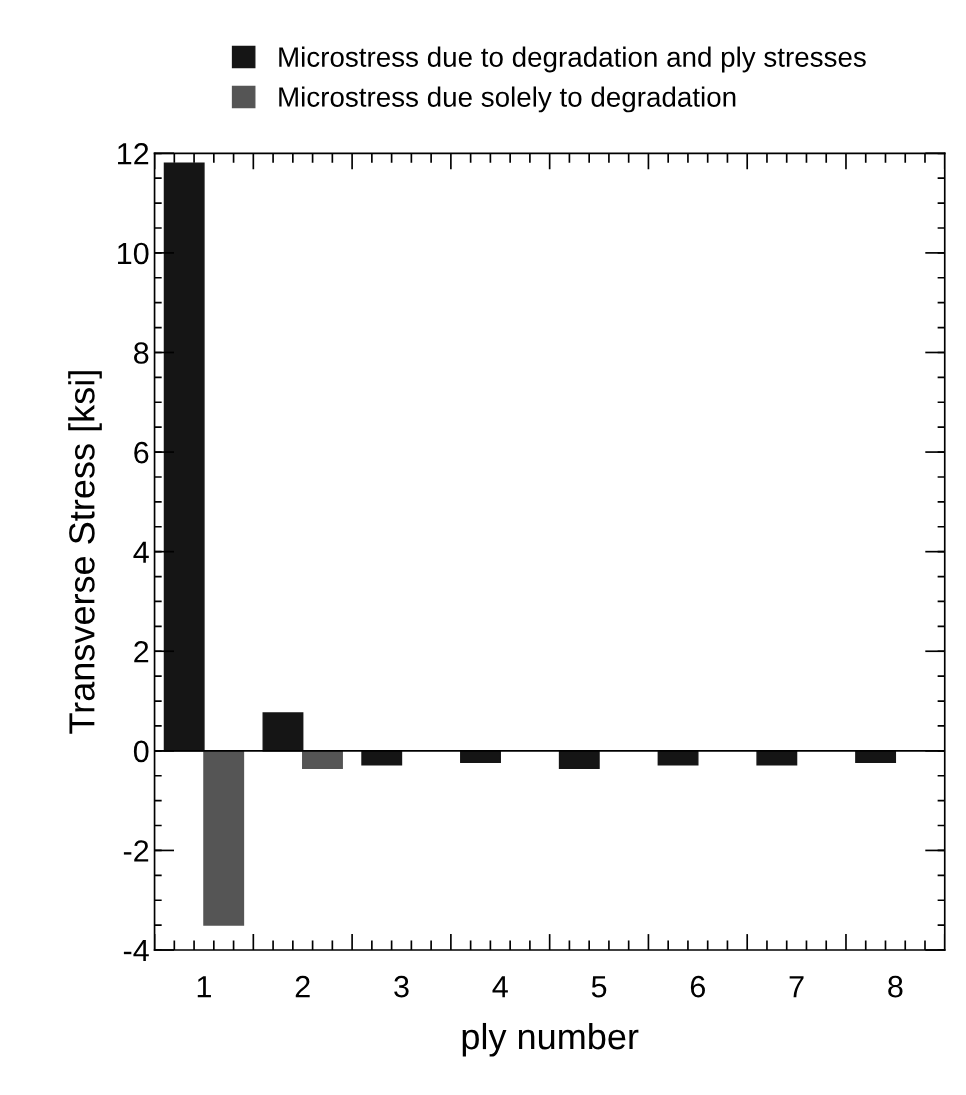 The height and width of the screenshot is (1095, 966). I want to click on x-tick-label: 4, so click(500, 987).